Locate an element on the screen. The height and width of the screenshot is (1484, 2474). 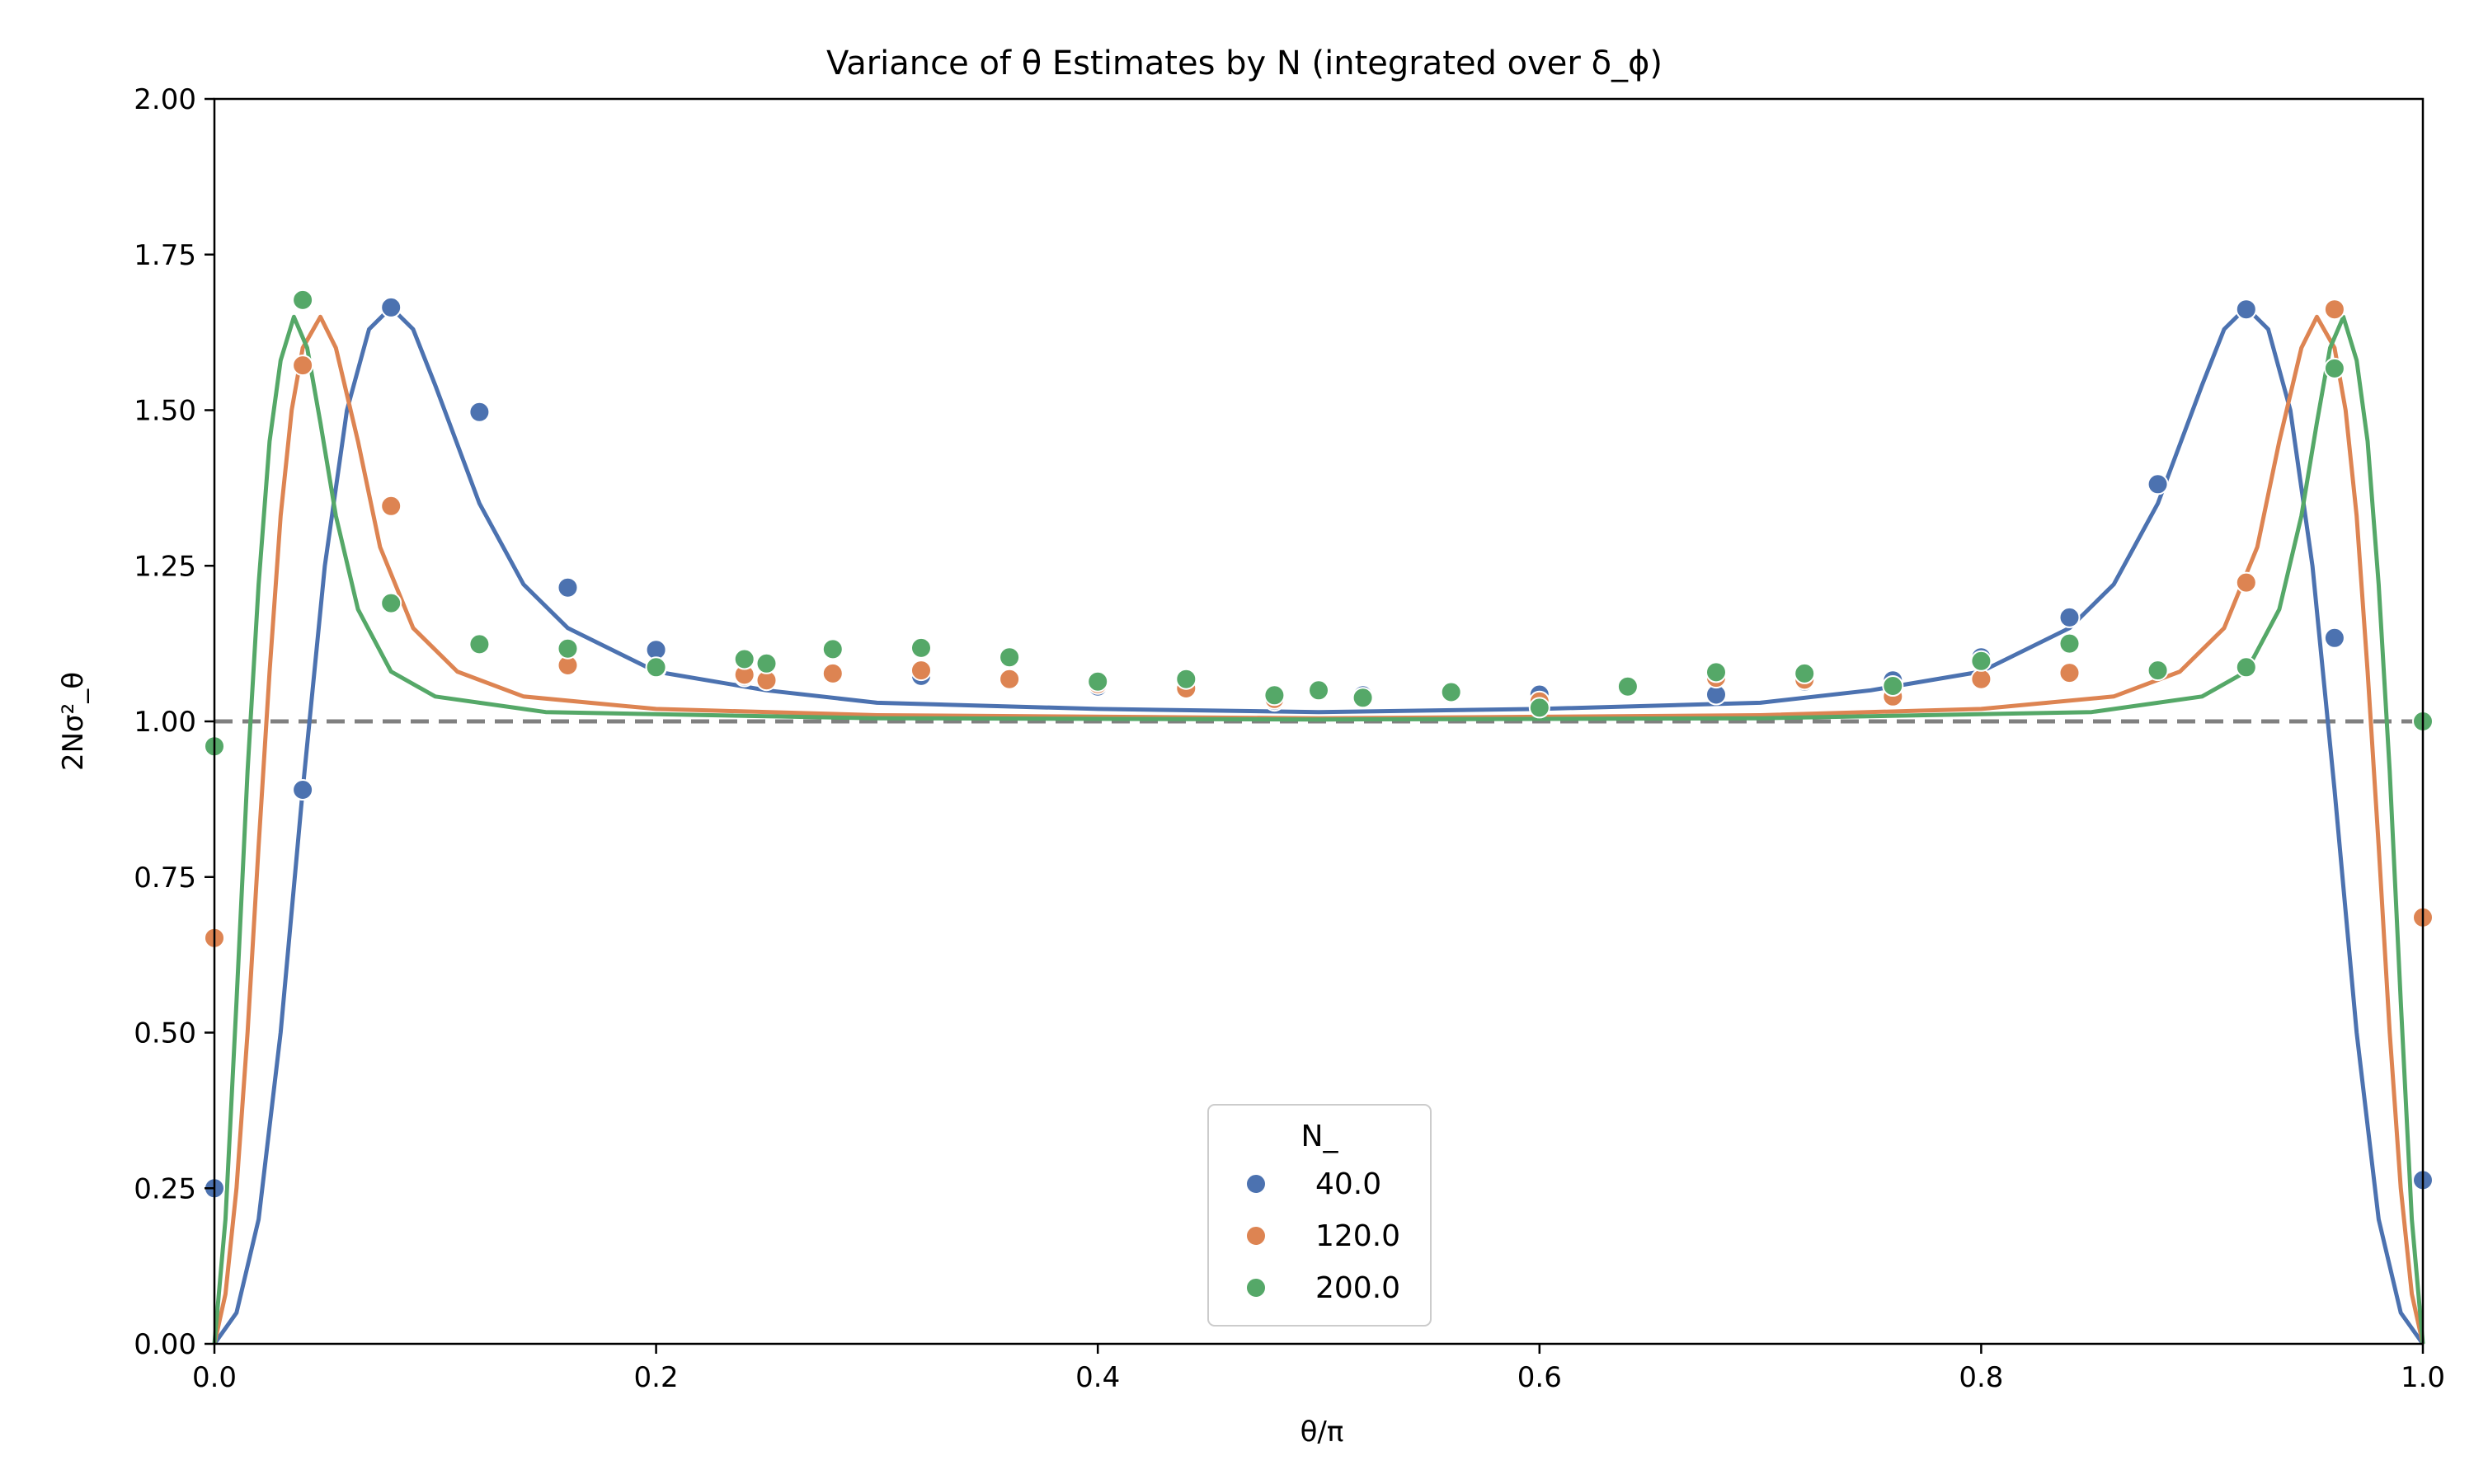
y-tick-label: 2.00 is located at coordinates (165, 99).